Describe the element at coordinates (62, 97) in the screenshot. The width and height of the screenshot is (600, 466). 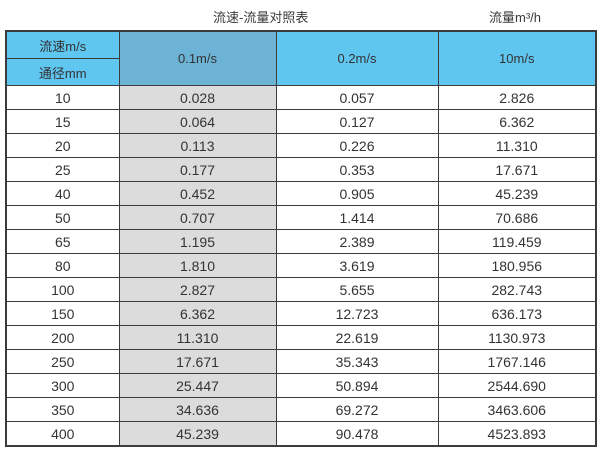
I see `diameter-cell: 10` at that location.